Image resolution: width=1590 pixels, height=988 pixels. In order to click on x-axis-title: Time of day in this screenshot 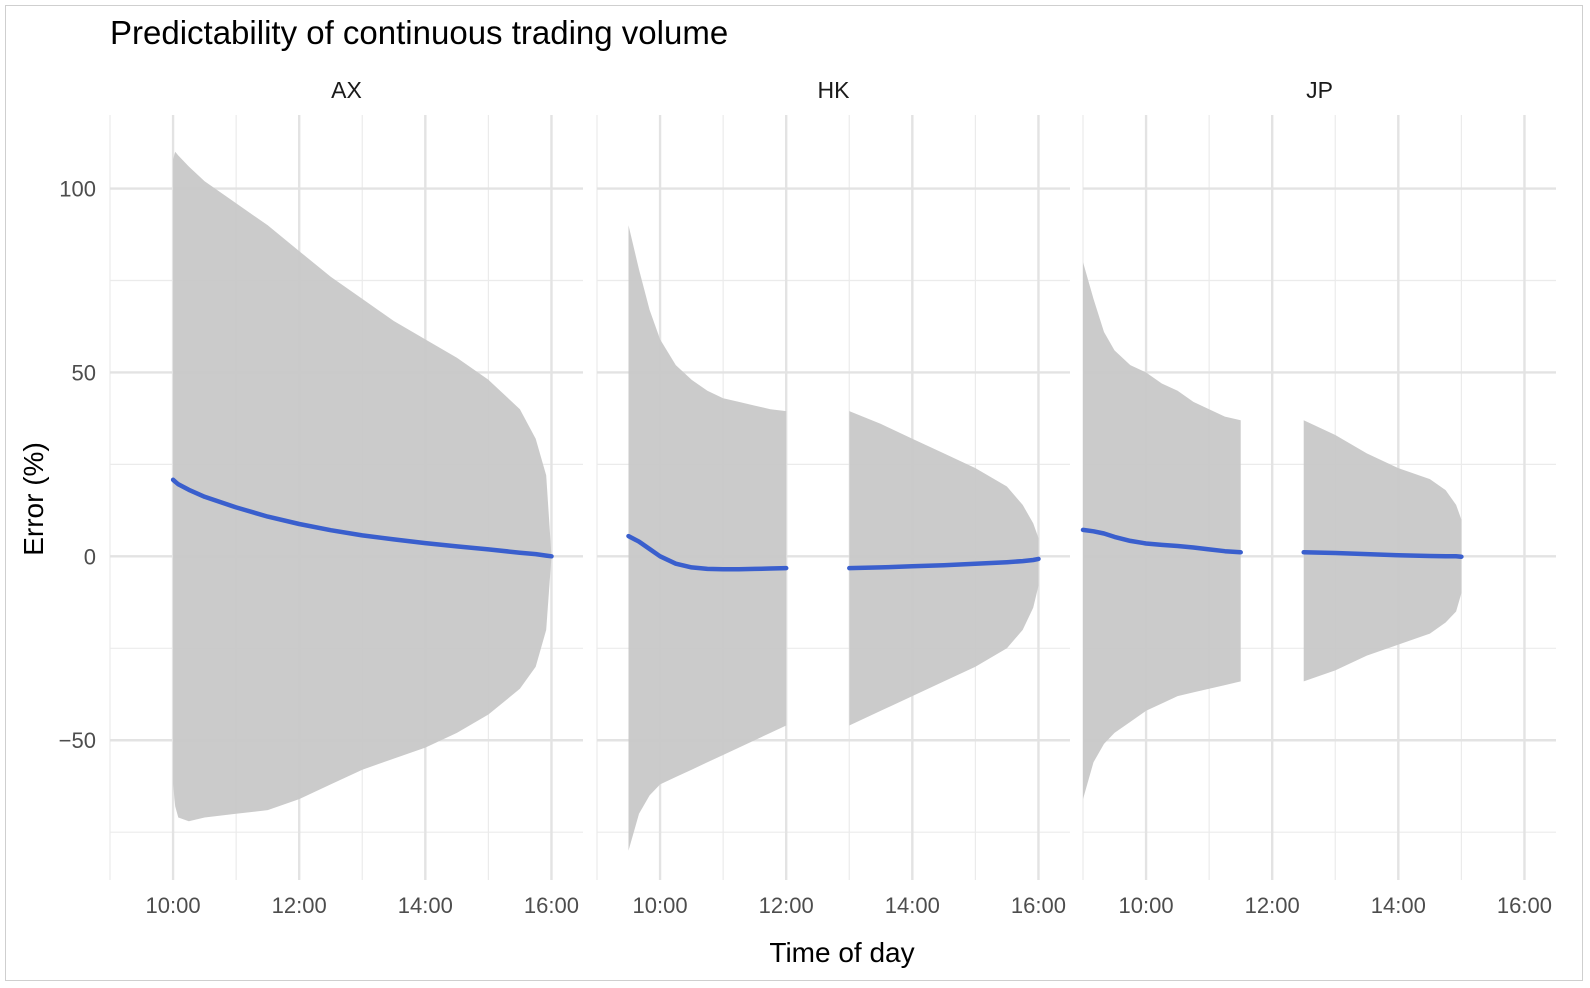, I will do `click(841, 952)`.